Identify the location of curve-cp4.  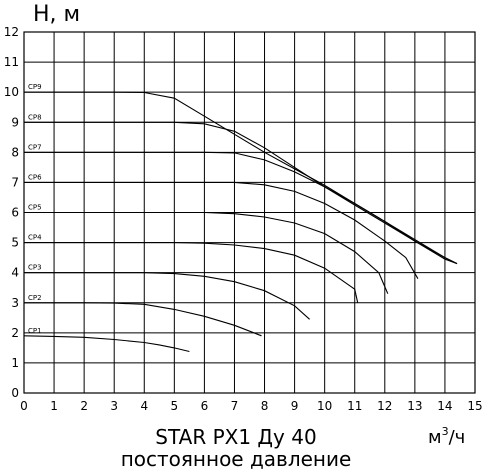
(191, 272).